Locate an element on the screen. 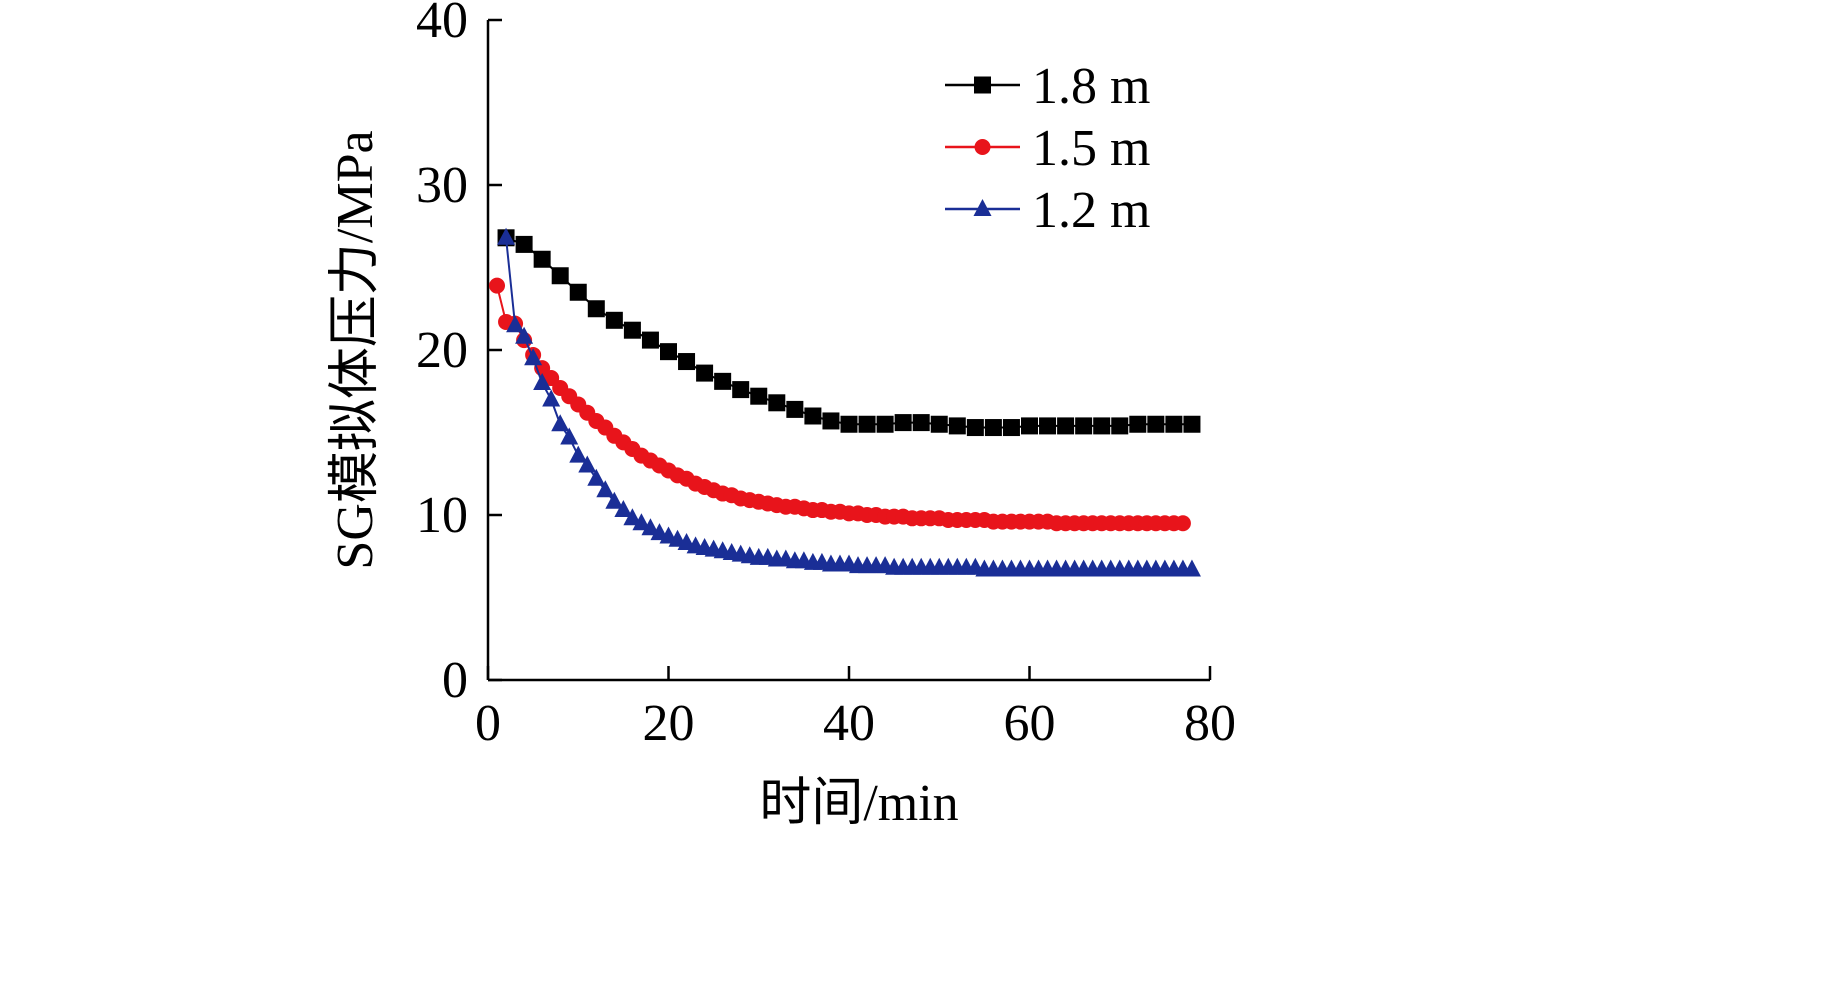  legend-item: 1.8 m is located at coordinates (1047, 86).